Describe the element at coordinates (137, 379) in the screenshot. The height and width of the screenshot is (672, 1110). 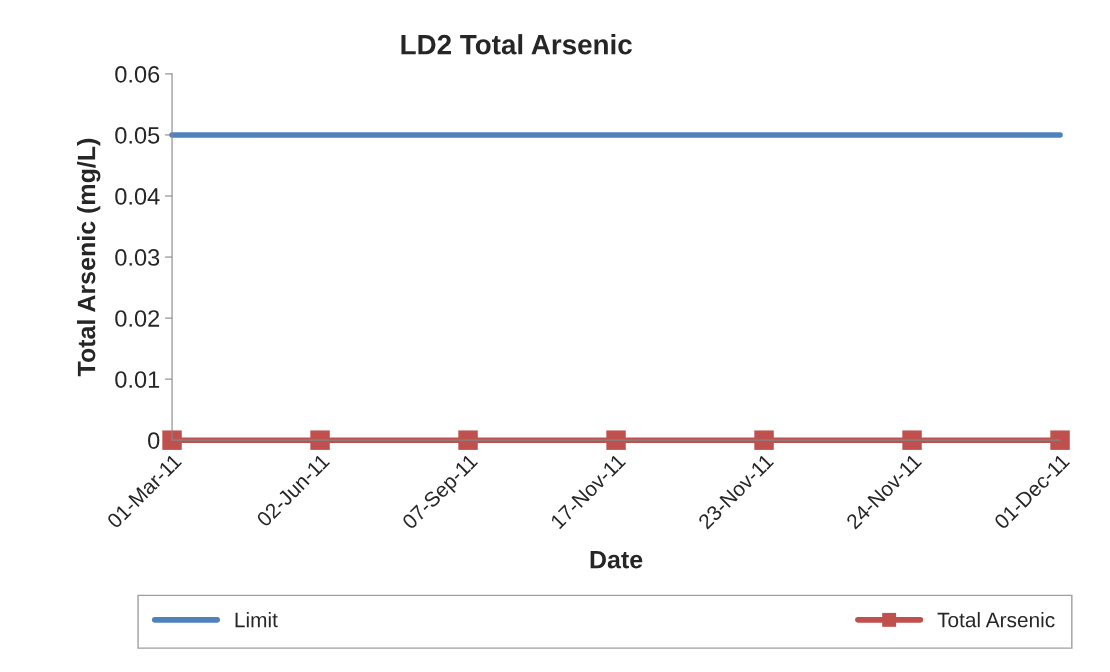
I see `y-tick-label: 0.01` at that location.